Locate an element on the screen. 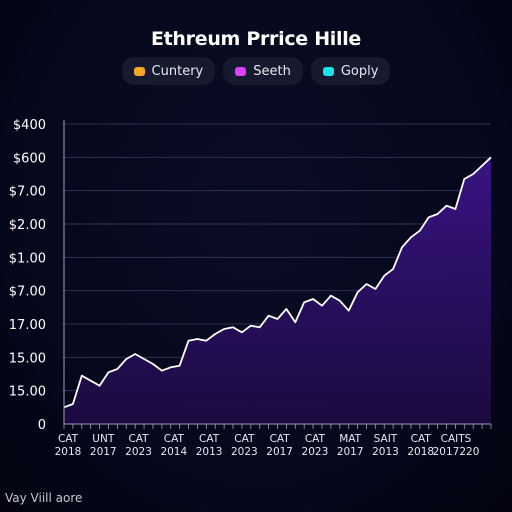 This screenshot has width=512, height=512. legend-swatch-seeth is located at coordinates (241, 71).